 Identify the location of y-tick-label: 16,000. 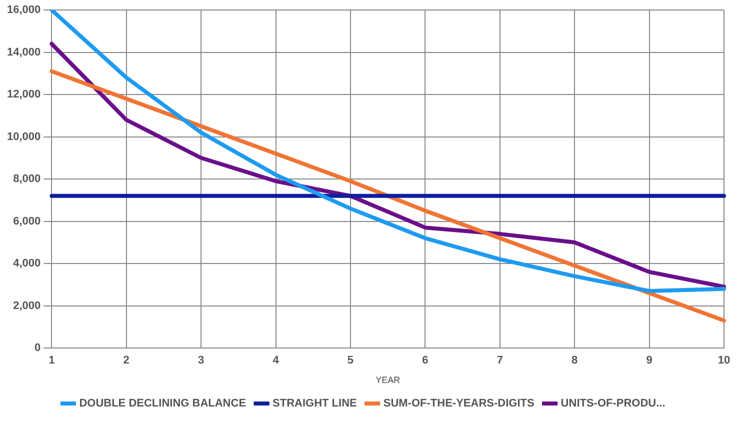
(23, 10).